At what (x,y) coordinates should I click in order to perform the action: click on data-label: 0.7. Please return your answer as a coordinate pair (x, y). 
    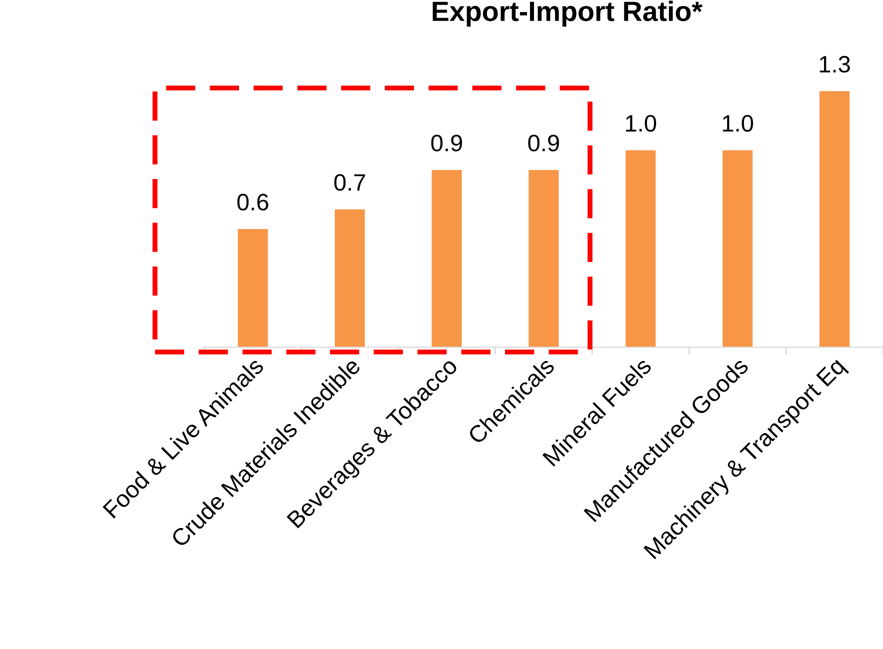
    Looking at the image, I should click on (350, 182).